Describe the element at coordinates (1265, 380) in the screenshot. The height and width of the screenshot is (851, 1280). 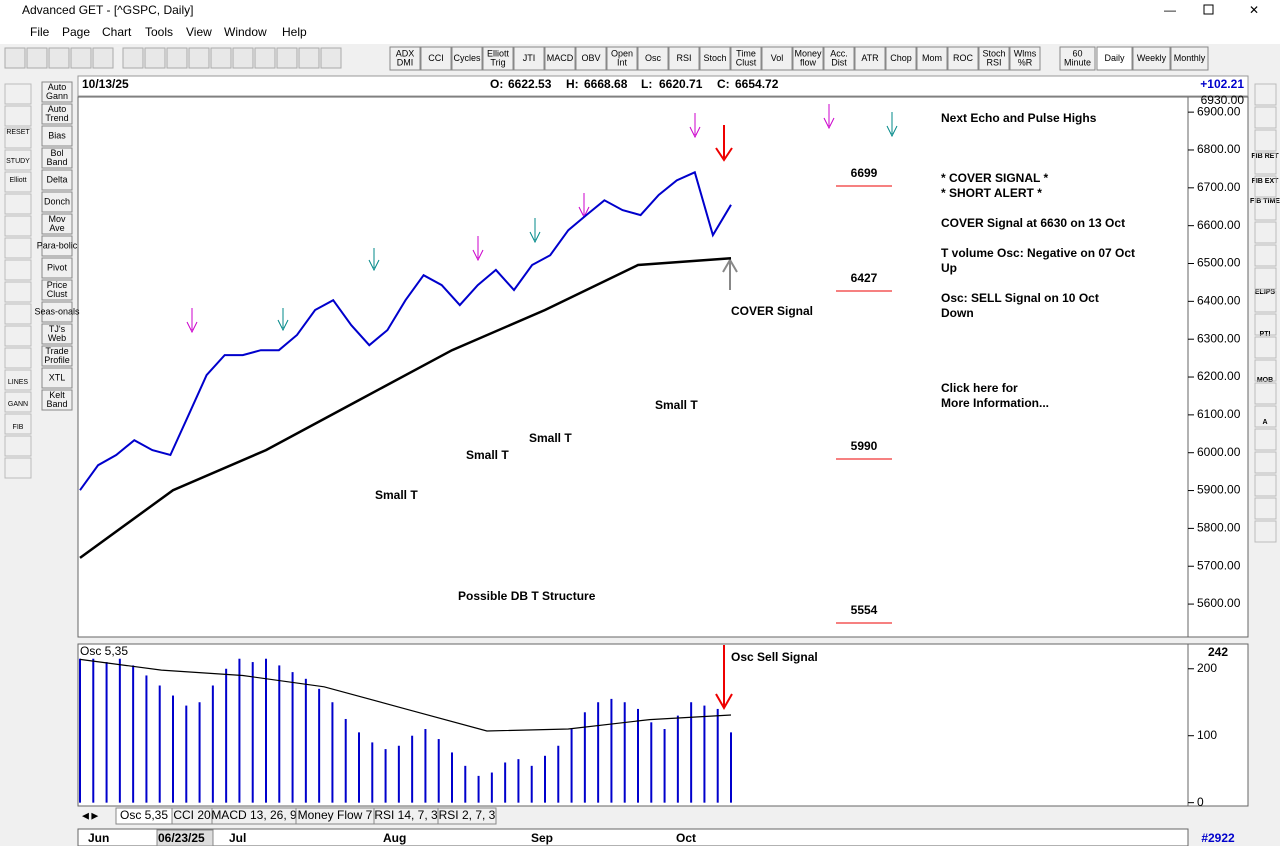
I see `right-tool-label: MOB` at that location.